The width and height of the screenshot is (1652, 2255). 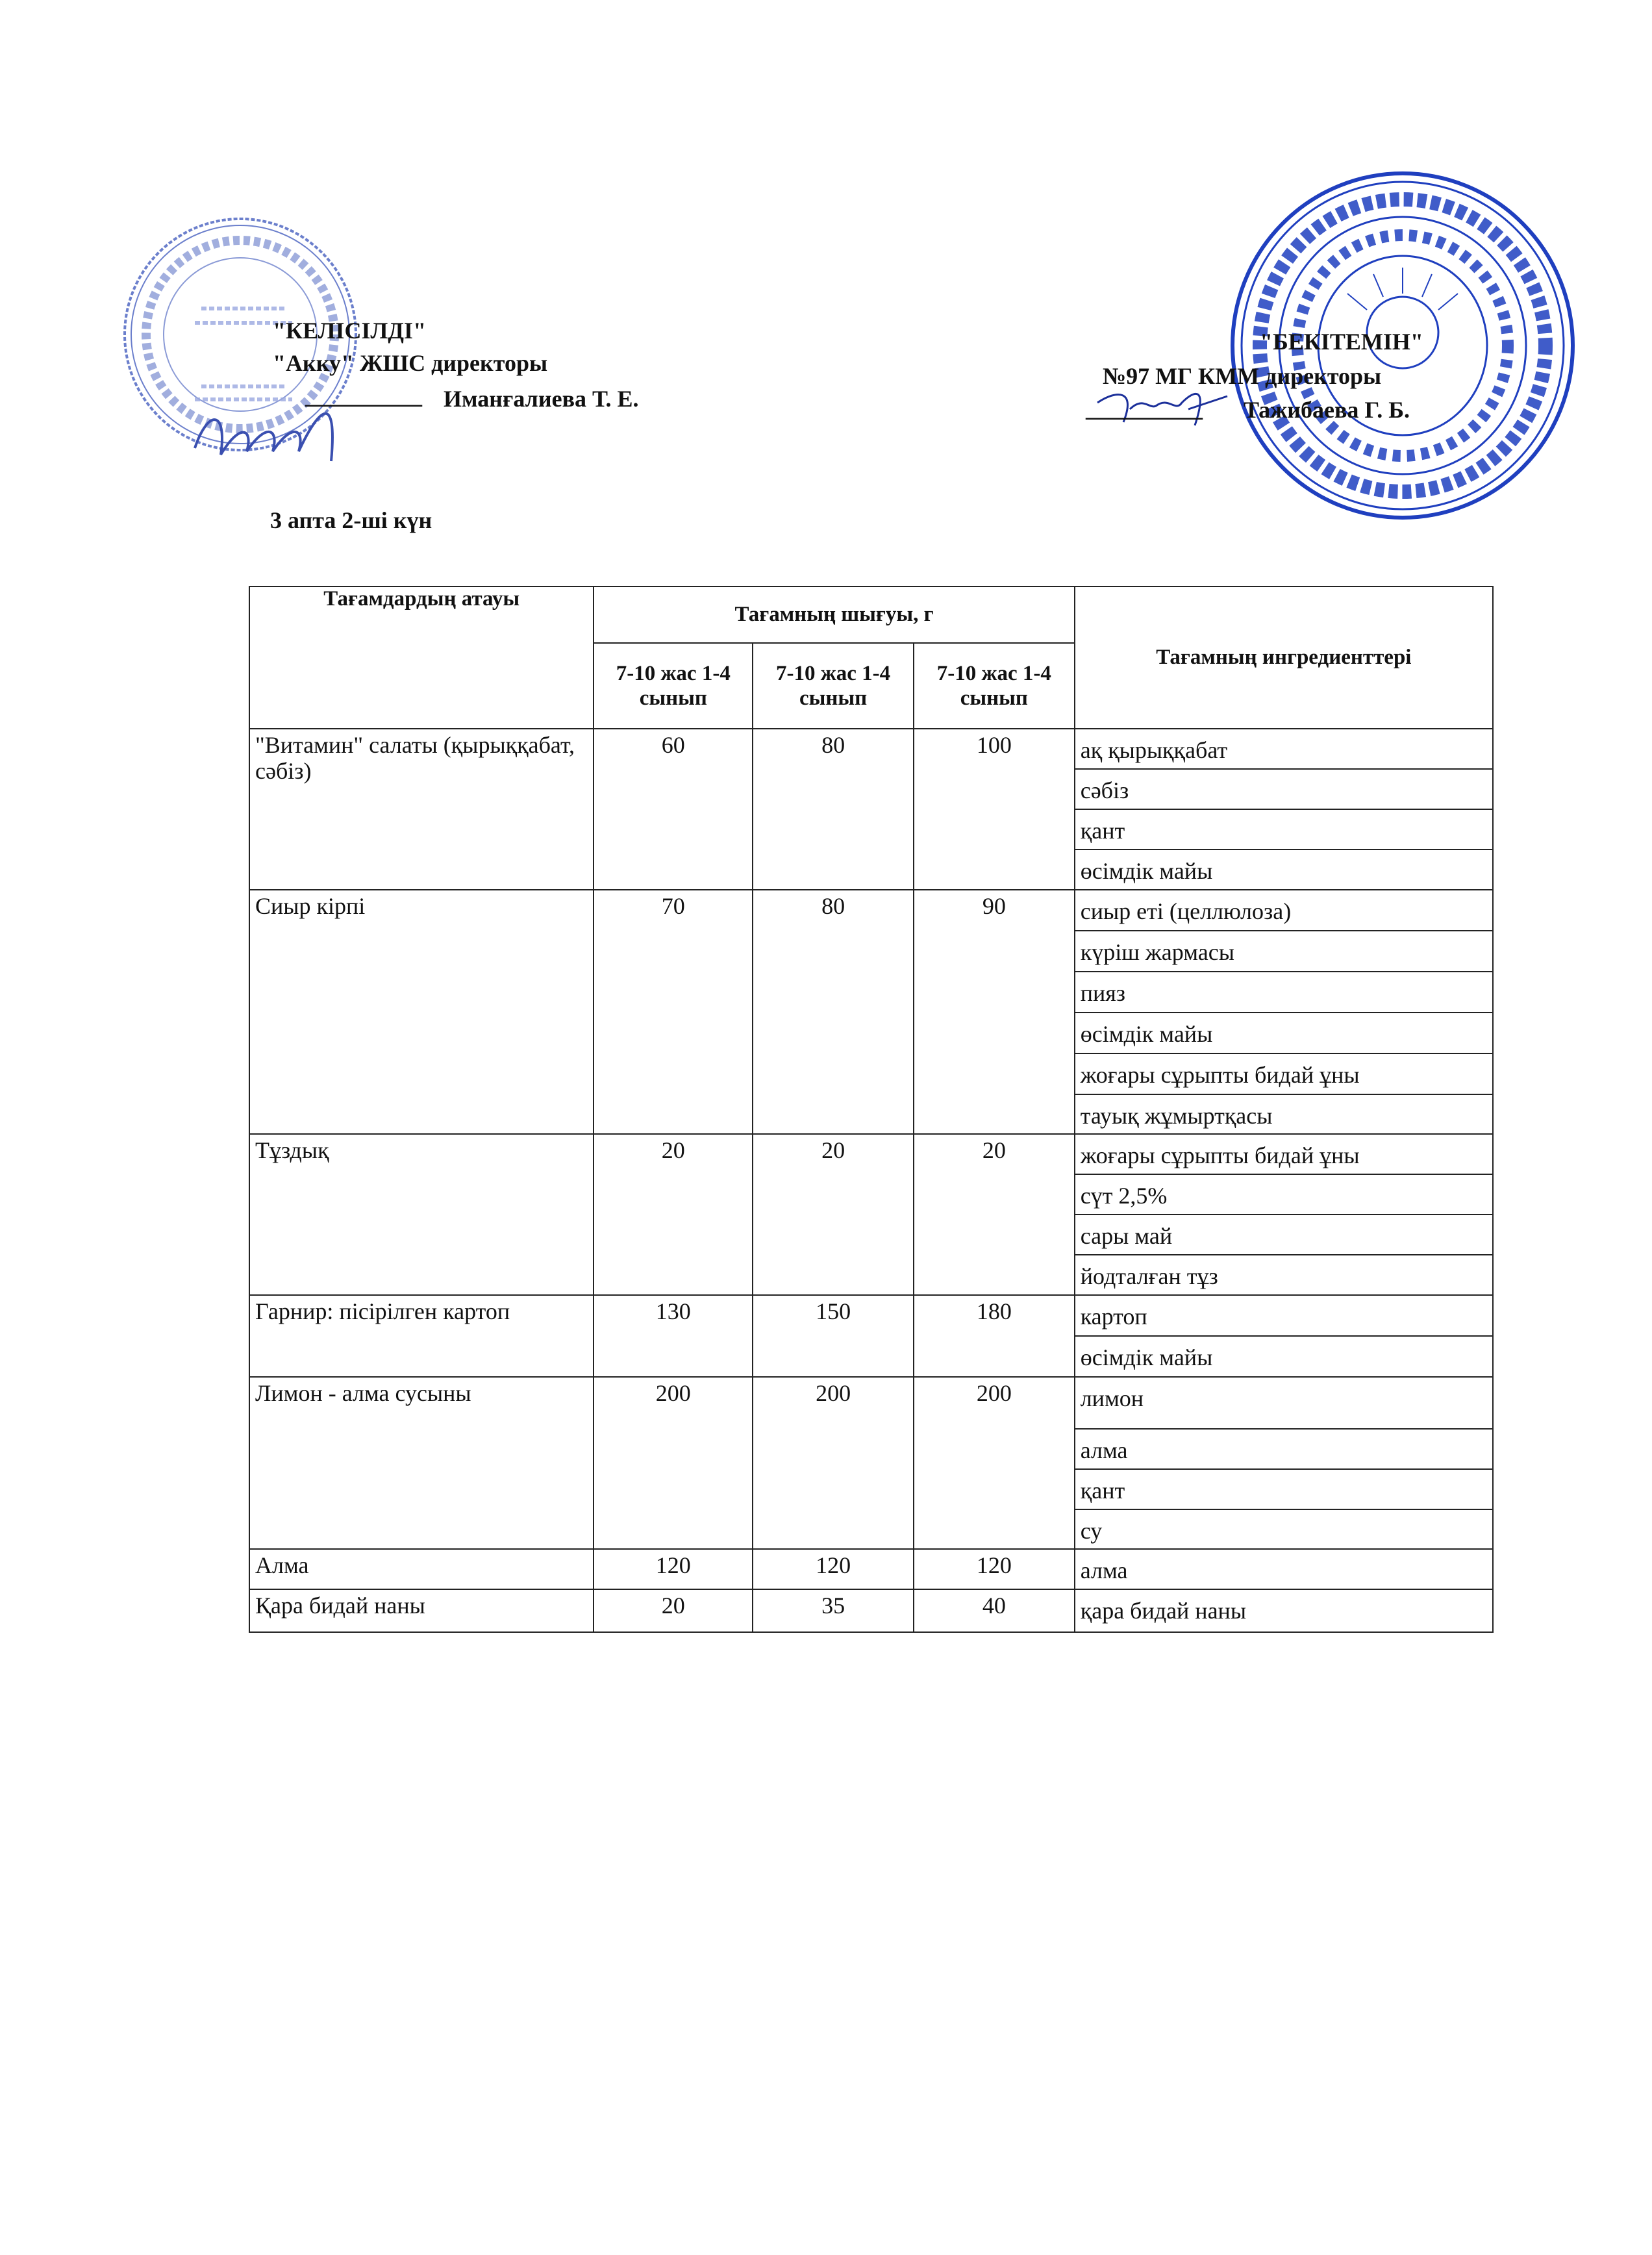 I want to click on table-row: сәбіз, so click(x=872, y=789).